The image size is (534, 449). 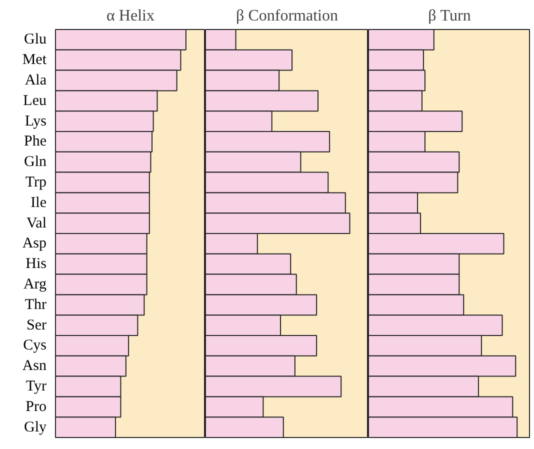 I want to click on y-tick-label: Gln, so click(x=35, y=162).